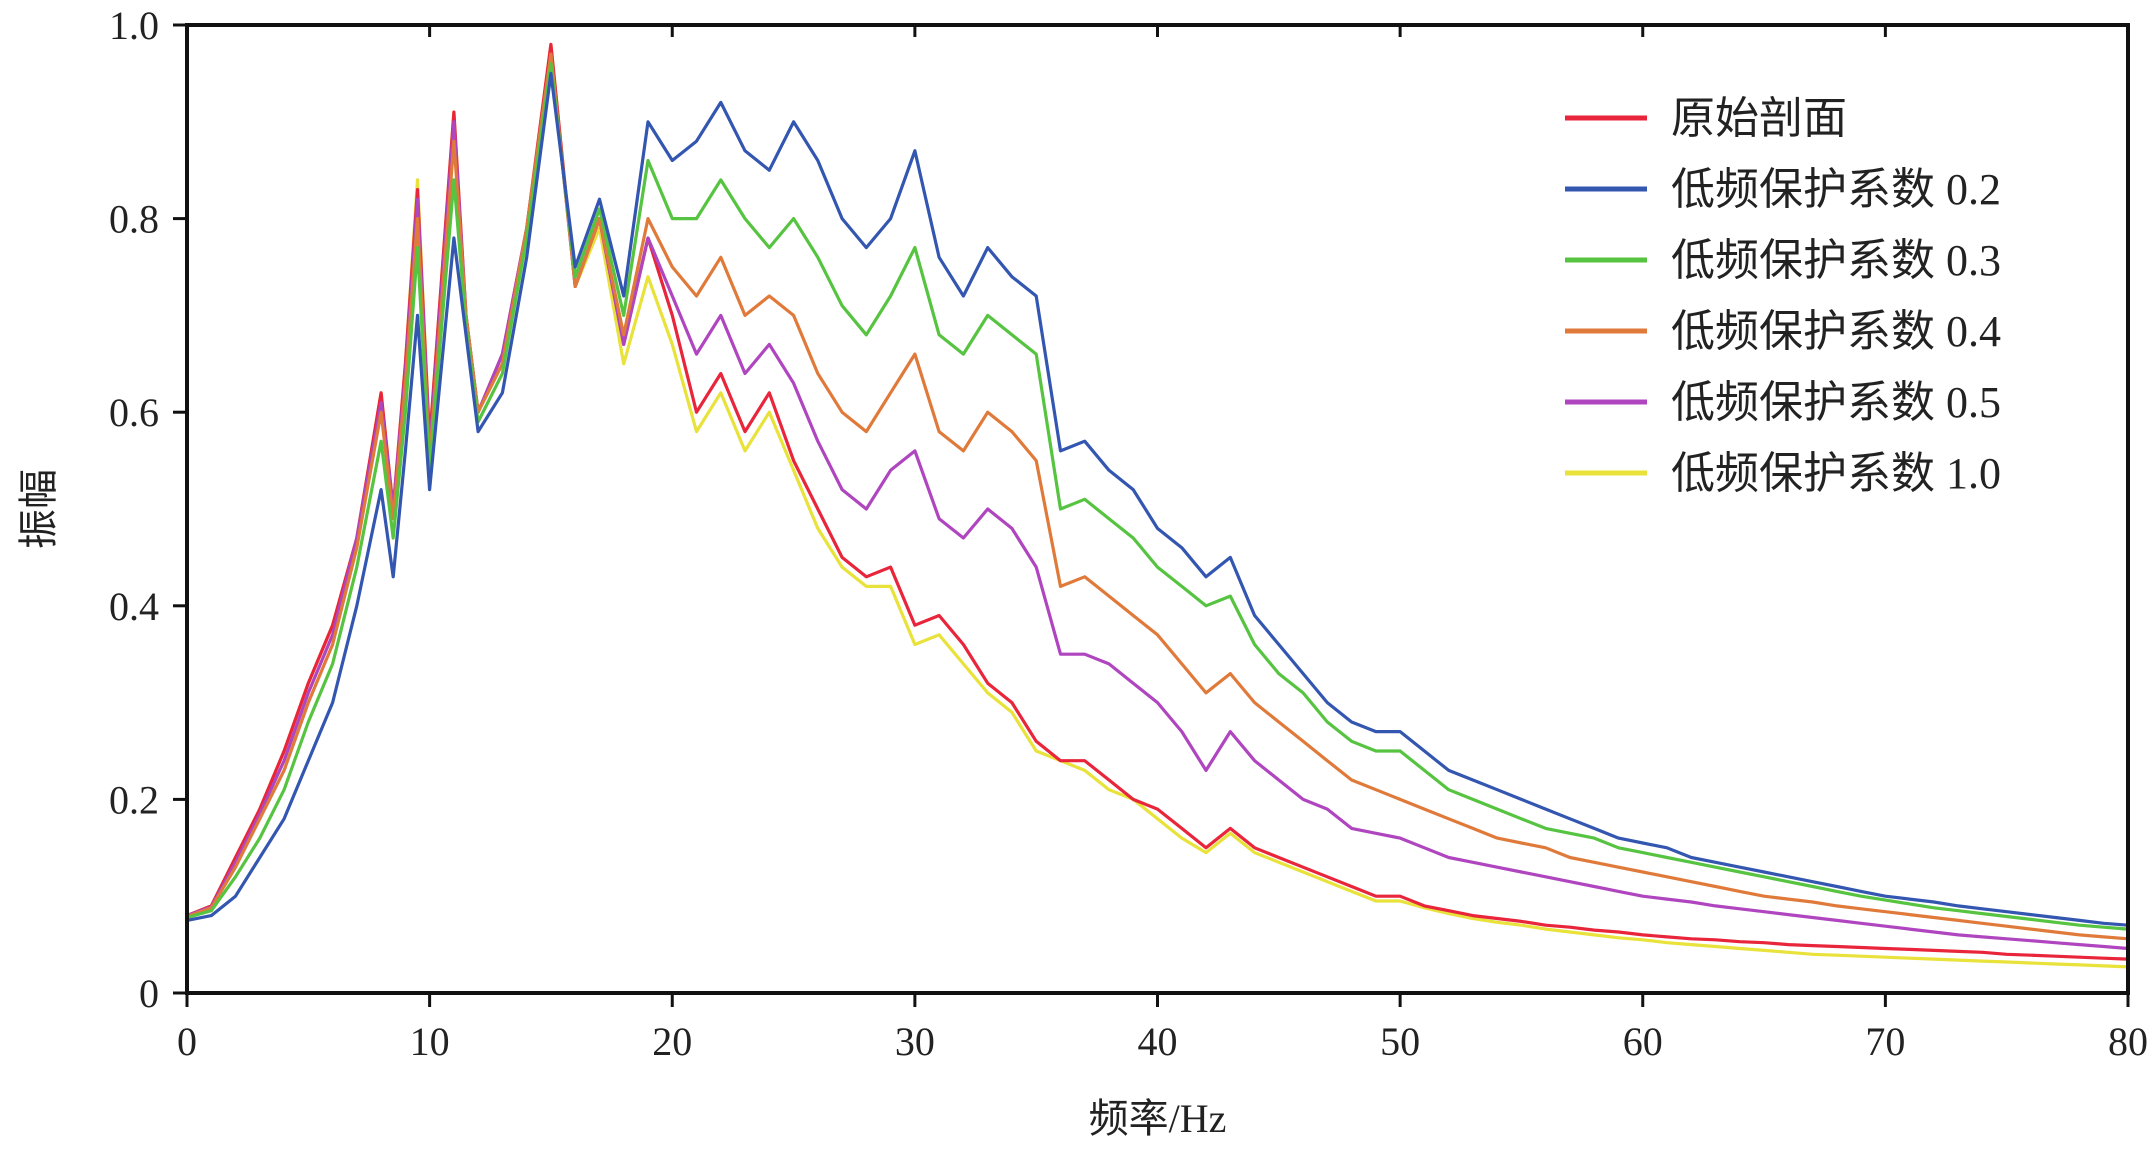 Image resolution: width=2156 pixels, height=1150 pixels. What do you see at coordinates (672, 1041) in the screenshot?
I see `x-tick-label: 20` at bounding box center [672, 1041].